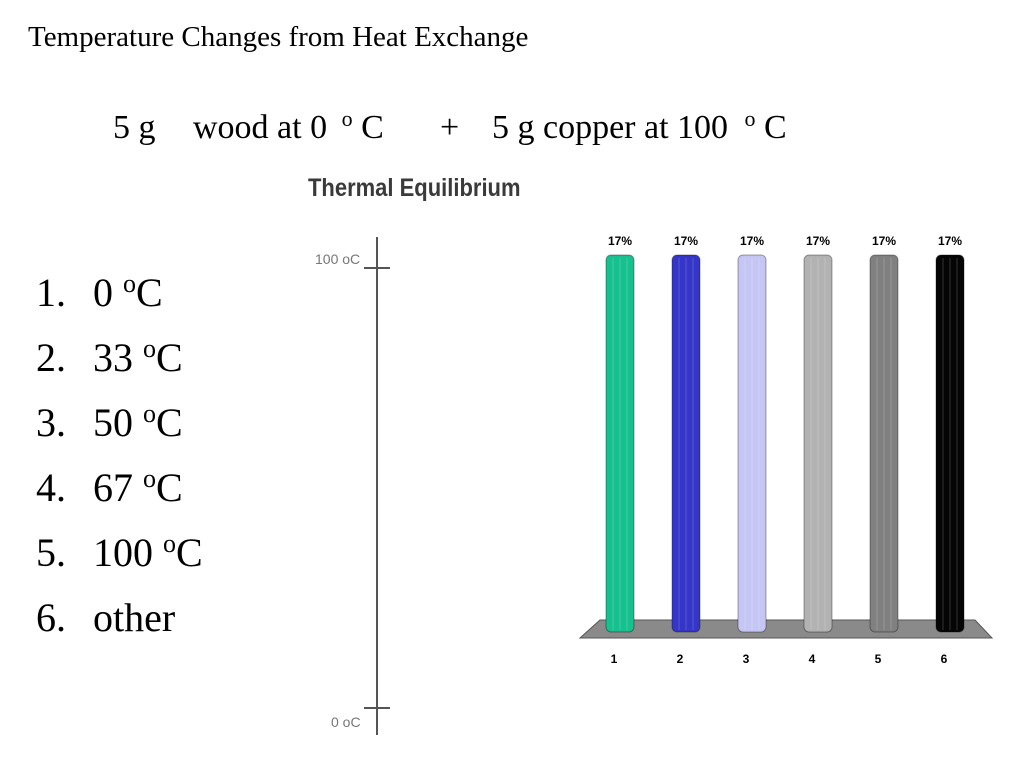  I want to click on option: 3. 50 oC, so click(109, 422).